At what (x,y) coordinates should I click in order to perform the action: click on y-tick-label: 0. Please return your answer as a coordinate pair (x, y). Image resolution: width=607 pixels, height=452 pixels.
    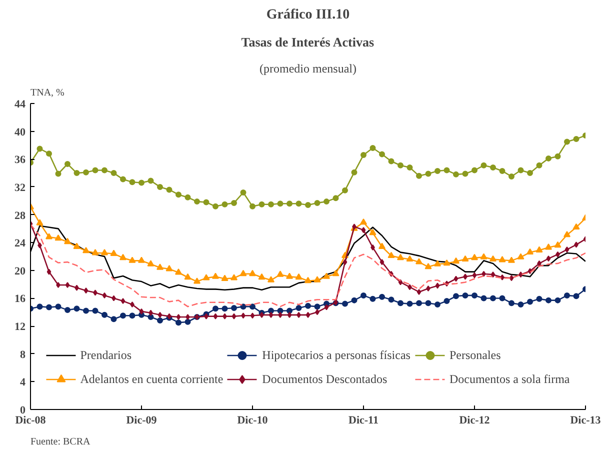
    Looking at the image, I should click on (23, 410).